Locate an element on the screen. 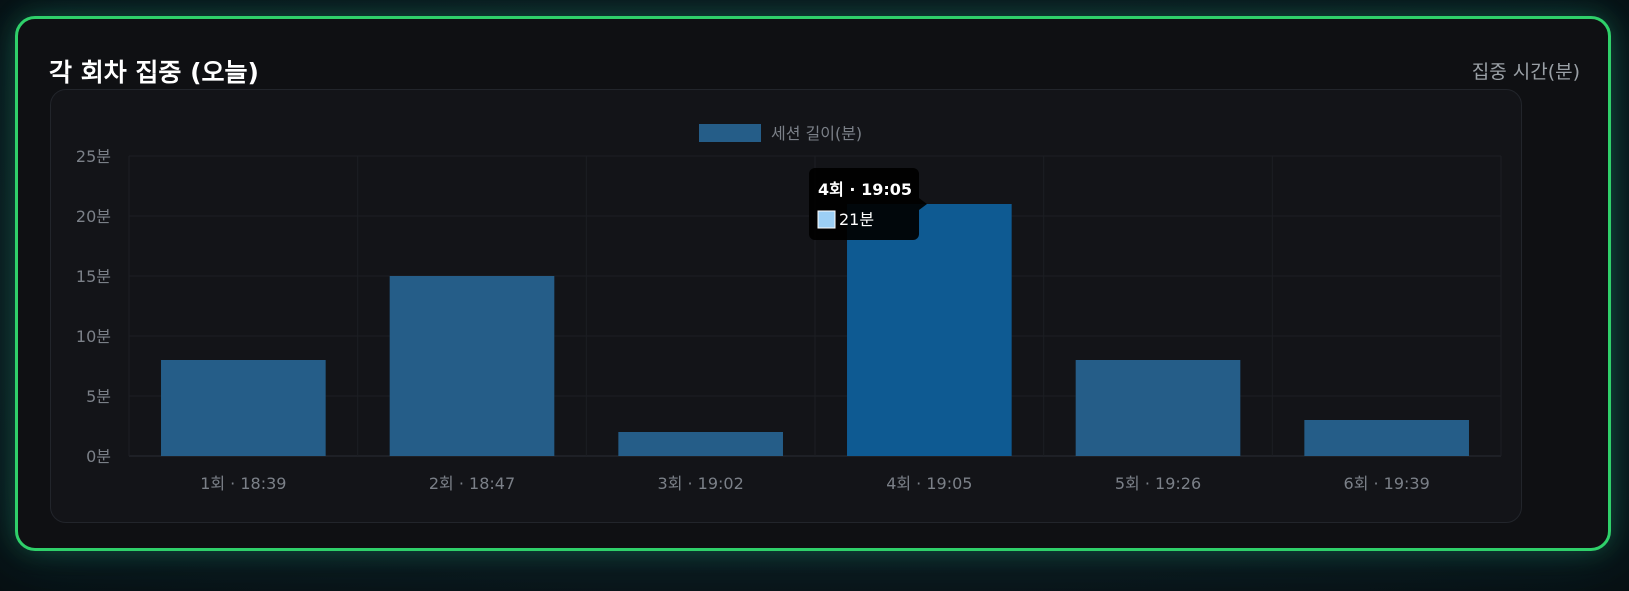  tooltip: 4회 · 19:05 21분 is located at coordinates (868, 204).